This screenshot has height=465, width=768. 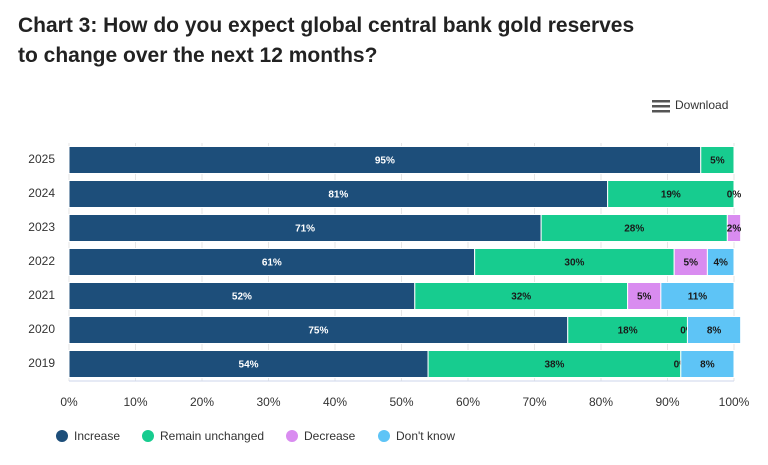 I want to click on download-label: Download, so click(x=701, y=105).